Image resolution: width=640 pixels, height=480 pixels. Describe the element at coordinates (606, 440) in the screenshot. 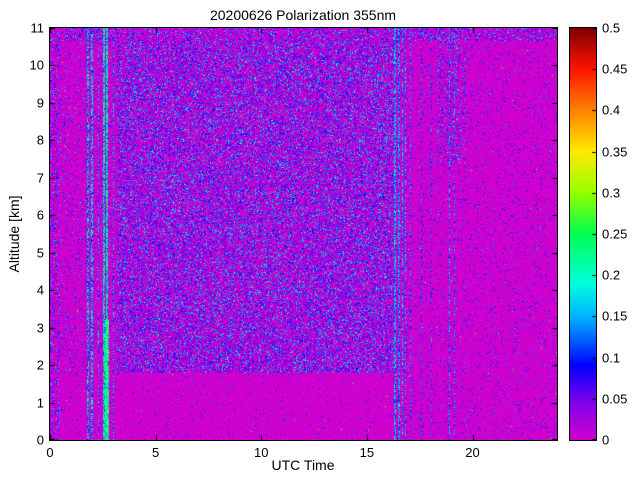

I see `colorbar-tick-label: 0` at that location.